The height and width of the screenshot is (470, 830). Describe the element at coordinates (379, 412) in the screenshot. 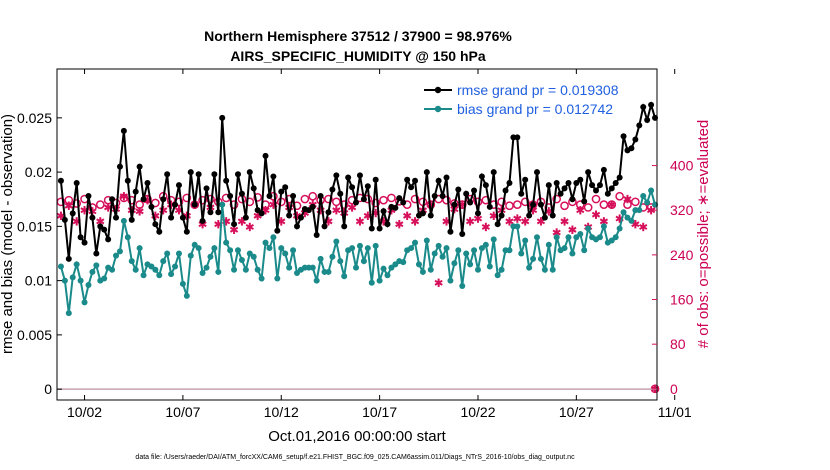

I see `x-tick-label: 10/17` at that location.